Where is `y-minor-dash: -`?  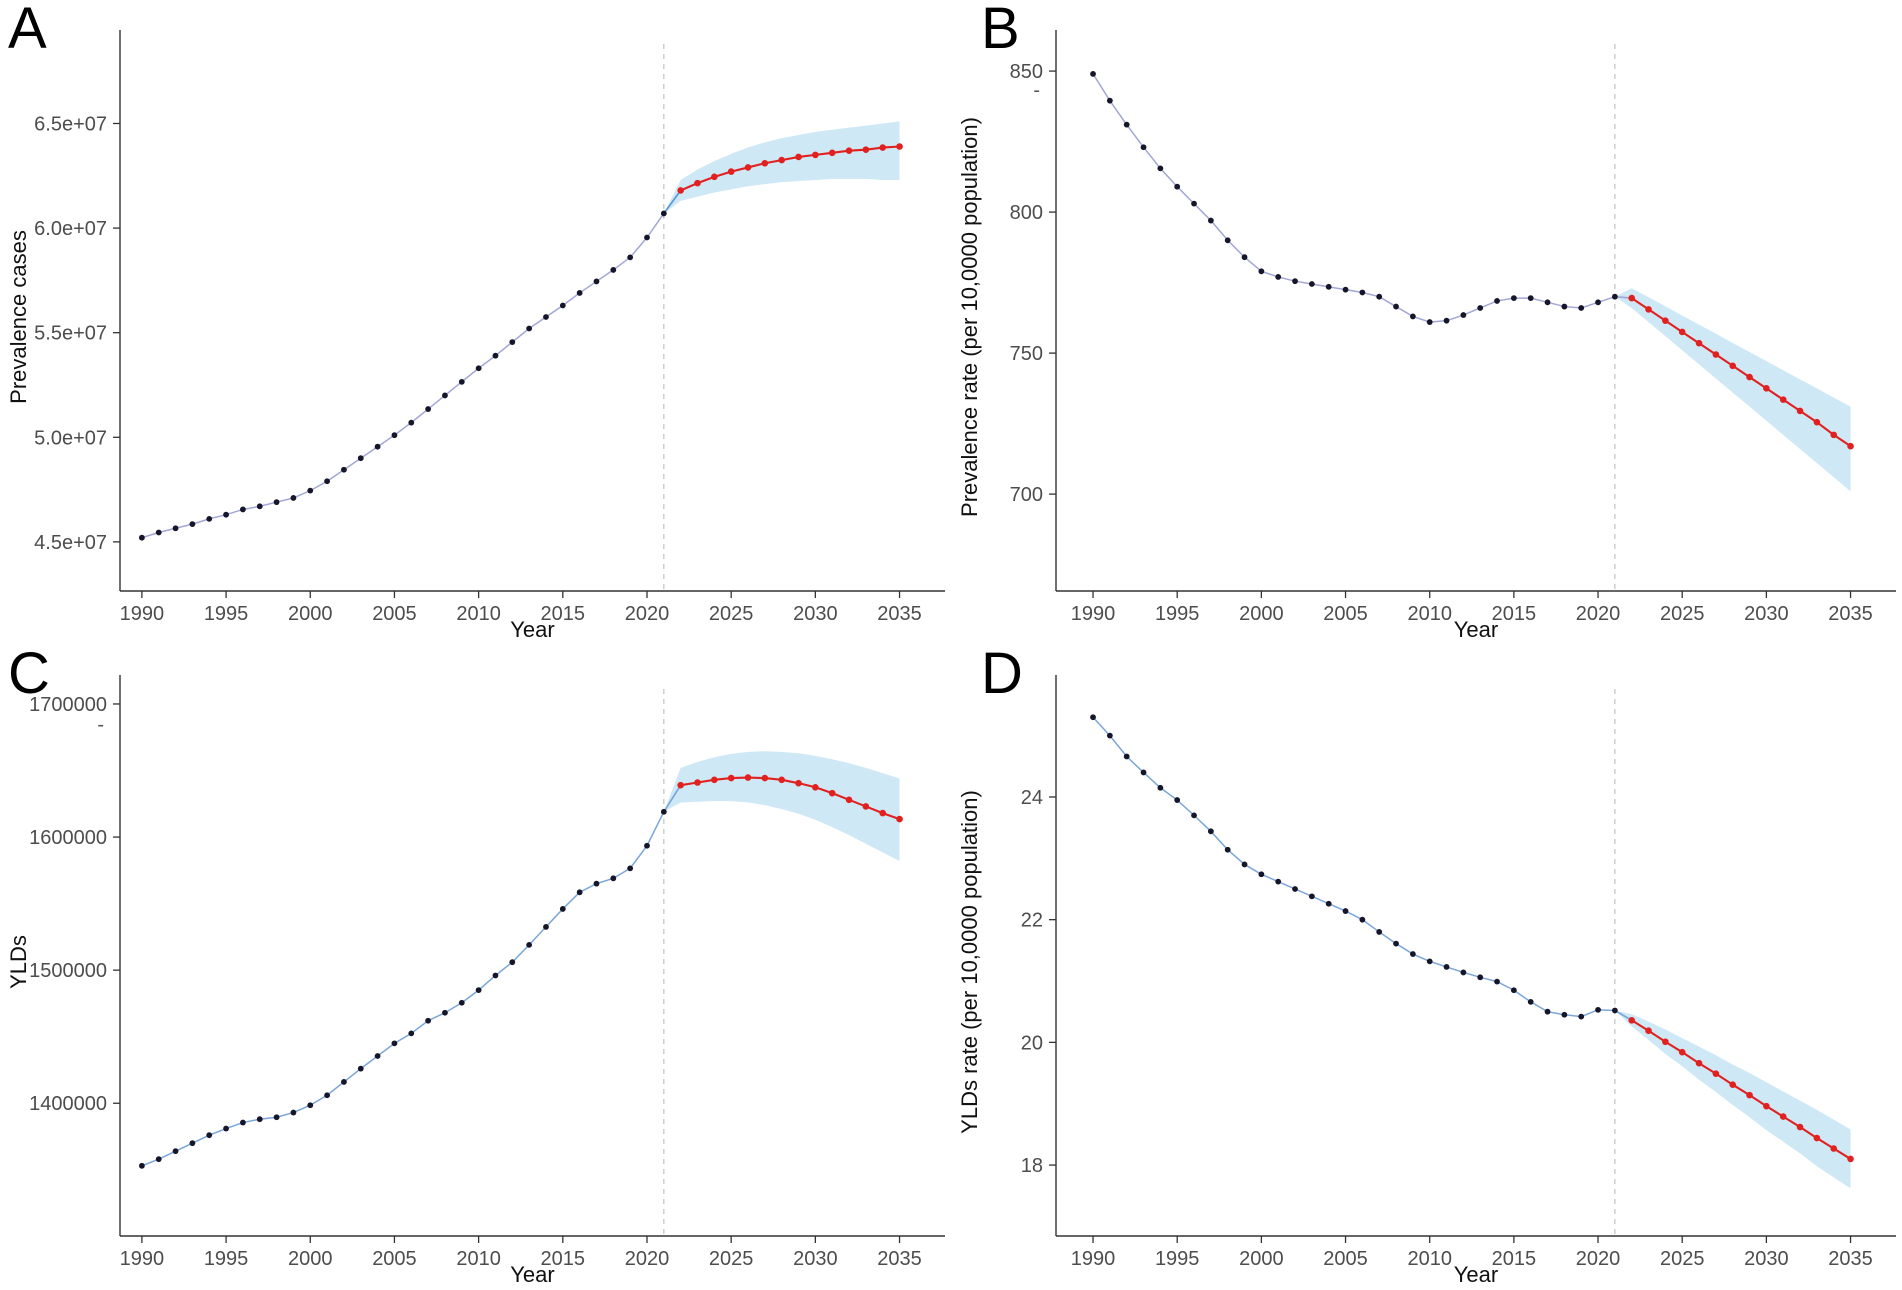
y-minor-dash: - is located at coordinates (1036, 90).